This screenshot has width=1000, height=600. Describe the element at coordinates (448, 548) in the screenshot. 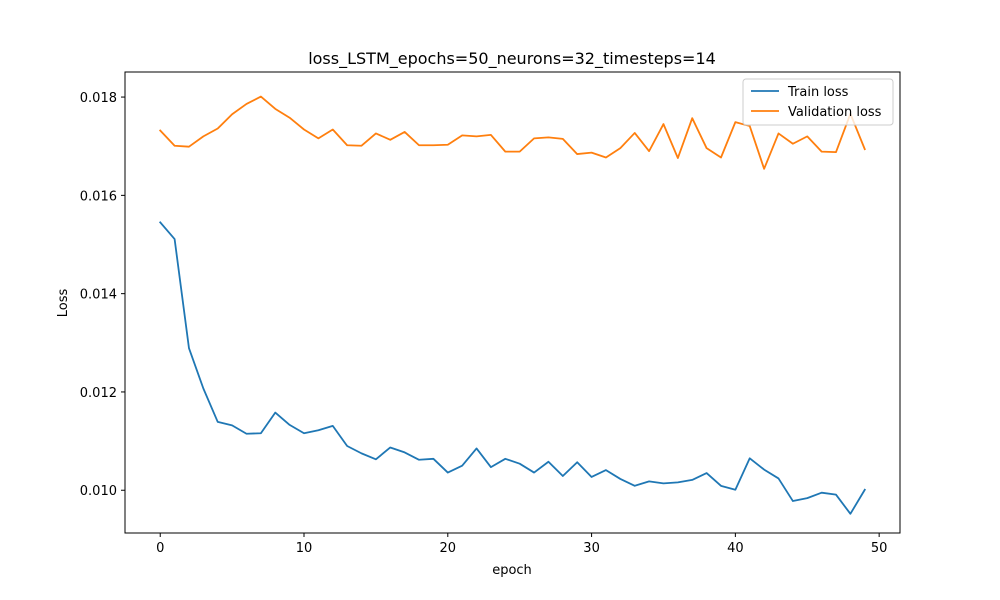

I see `x-tick-label: 20` at that location.